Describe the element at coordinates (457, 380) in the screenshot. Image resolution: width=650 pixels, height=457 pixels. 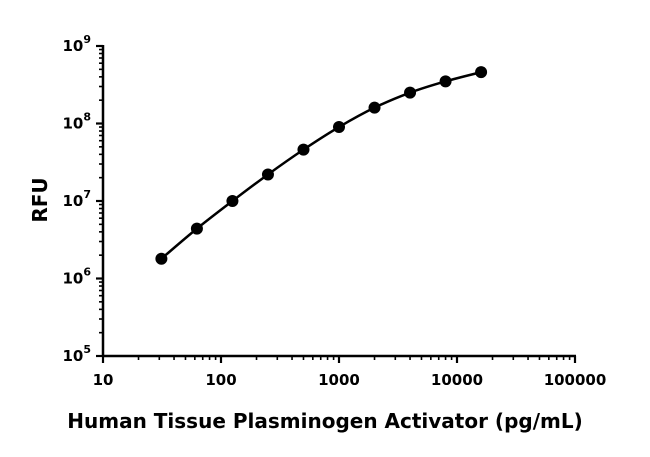
I see `x-tick-label: 10000` at that location.